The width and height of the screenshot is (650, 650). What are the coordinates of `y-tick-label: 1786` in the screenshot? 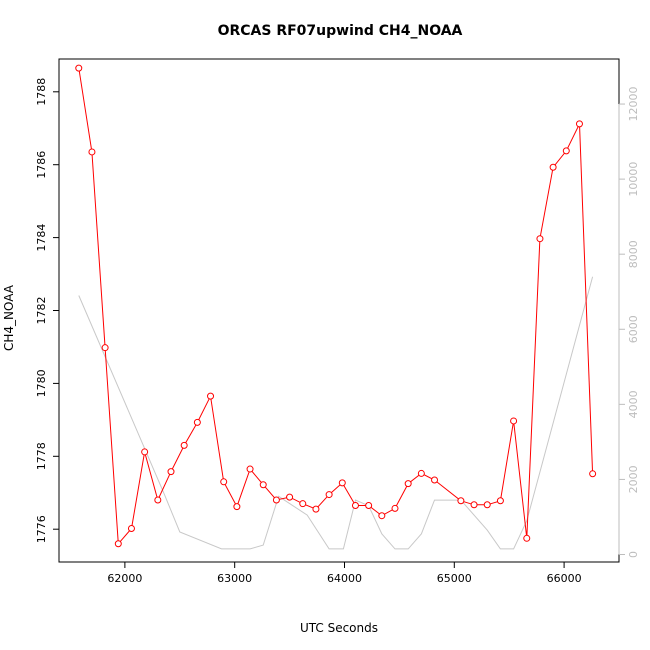 It's located at (41, 165).